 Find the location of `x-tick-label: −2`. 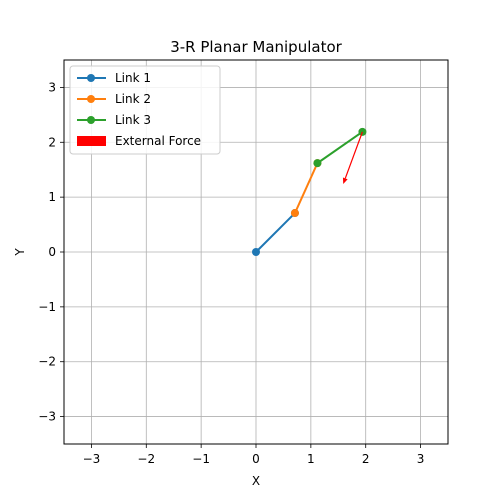

x-tick-label: −2 is located at coordinates (146, 459).